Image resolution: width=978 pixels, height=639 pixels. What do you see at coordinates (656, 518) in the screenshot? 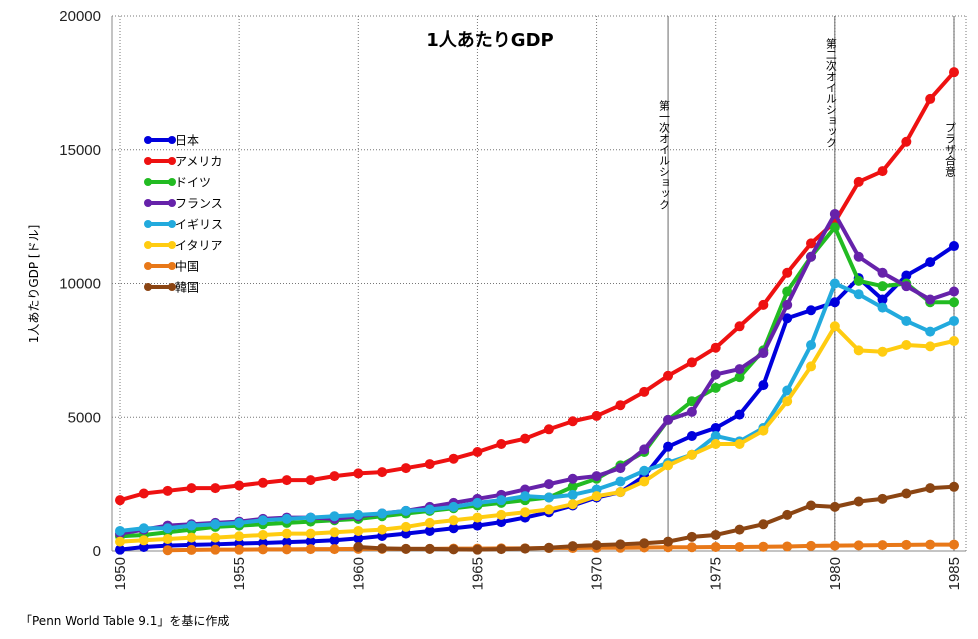
I see `series-line` at bounding box center [656, 518].